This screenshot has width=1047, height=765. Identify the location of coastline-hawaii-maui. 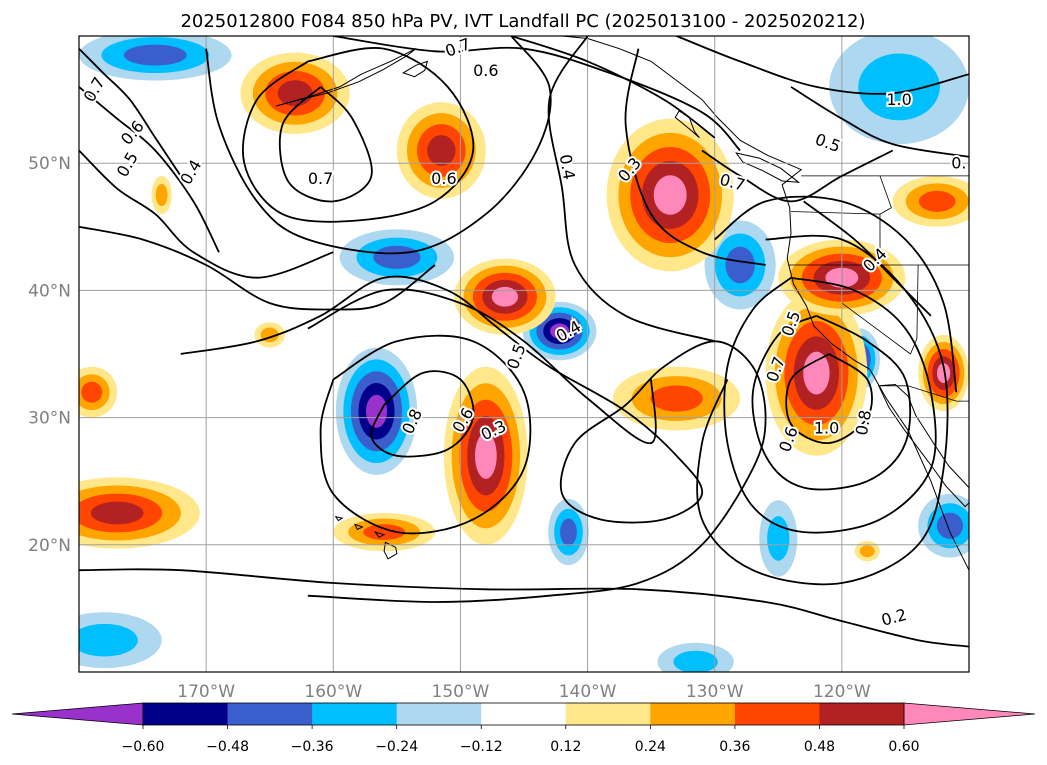
(379, 534).